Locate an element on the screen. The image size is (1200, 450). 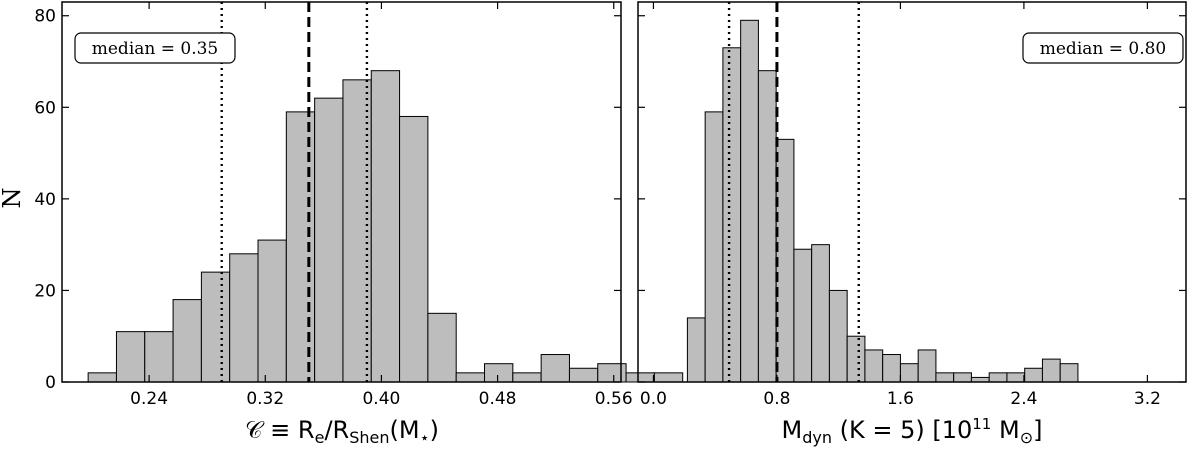
left-x-tick-label: 0.24 is located at coordinates (149, 399).